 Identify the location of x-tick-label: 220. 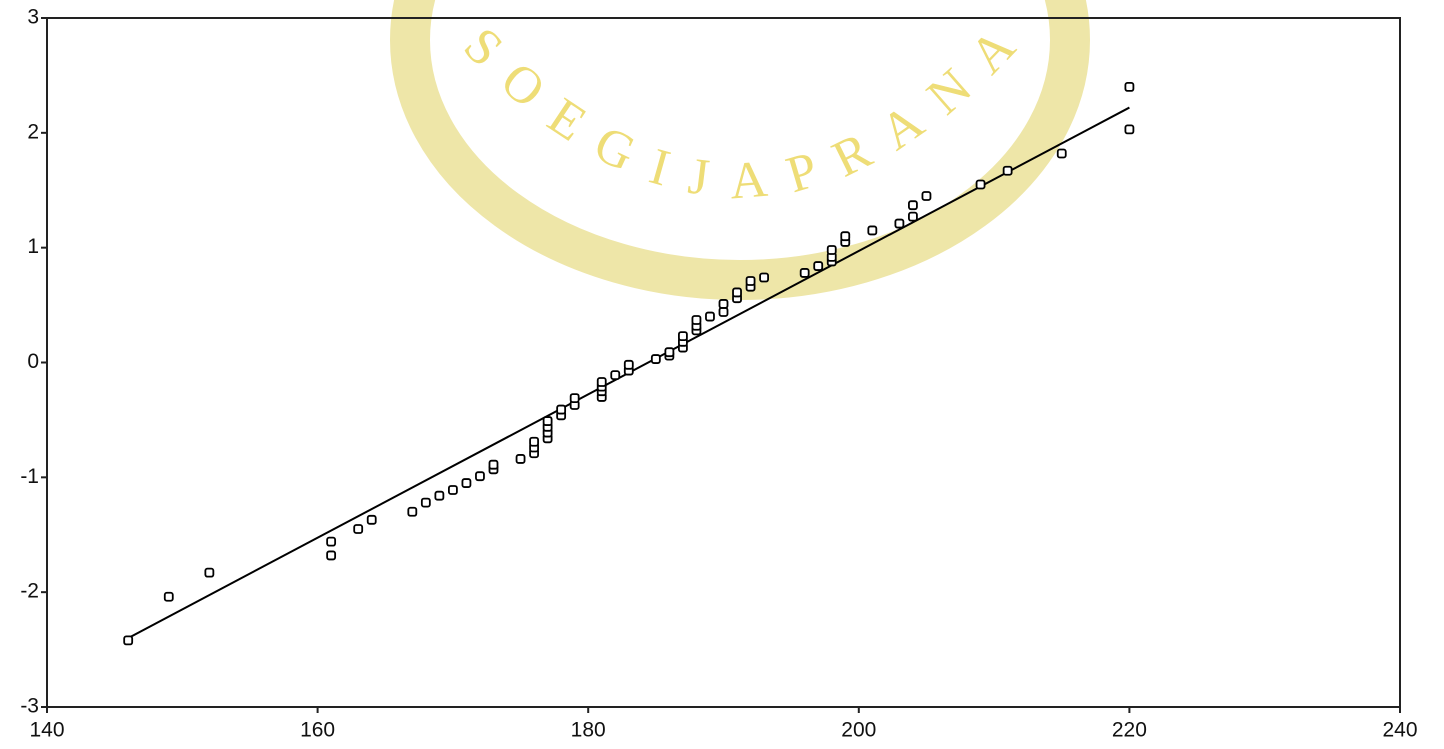
(1129, 730).